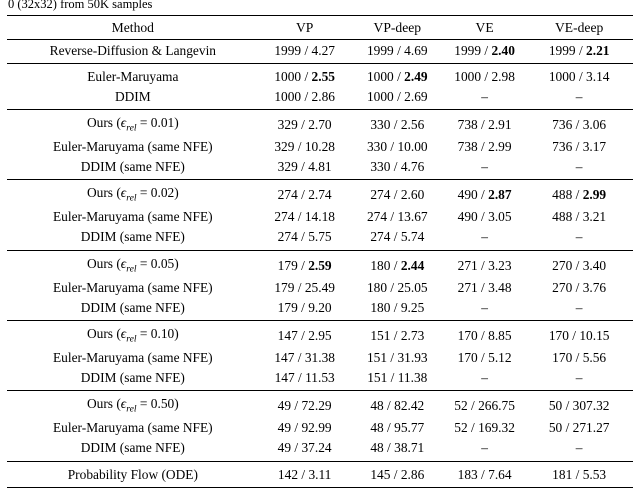  Describe the element at coordinates (594, 265) in the screenshot. I see `fid-value: 3.40` at that location.